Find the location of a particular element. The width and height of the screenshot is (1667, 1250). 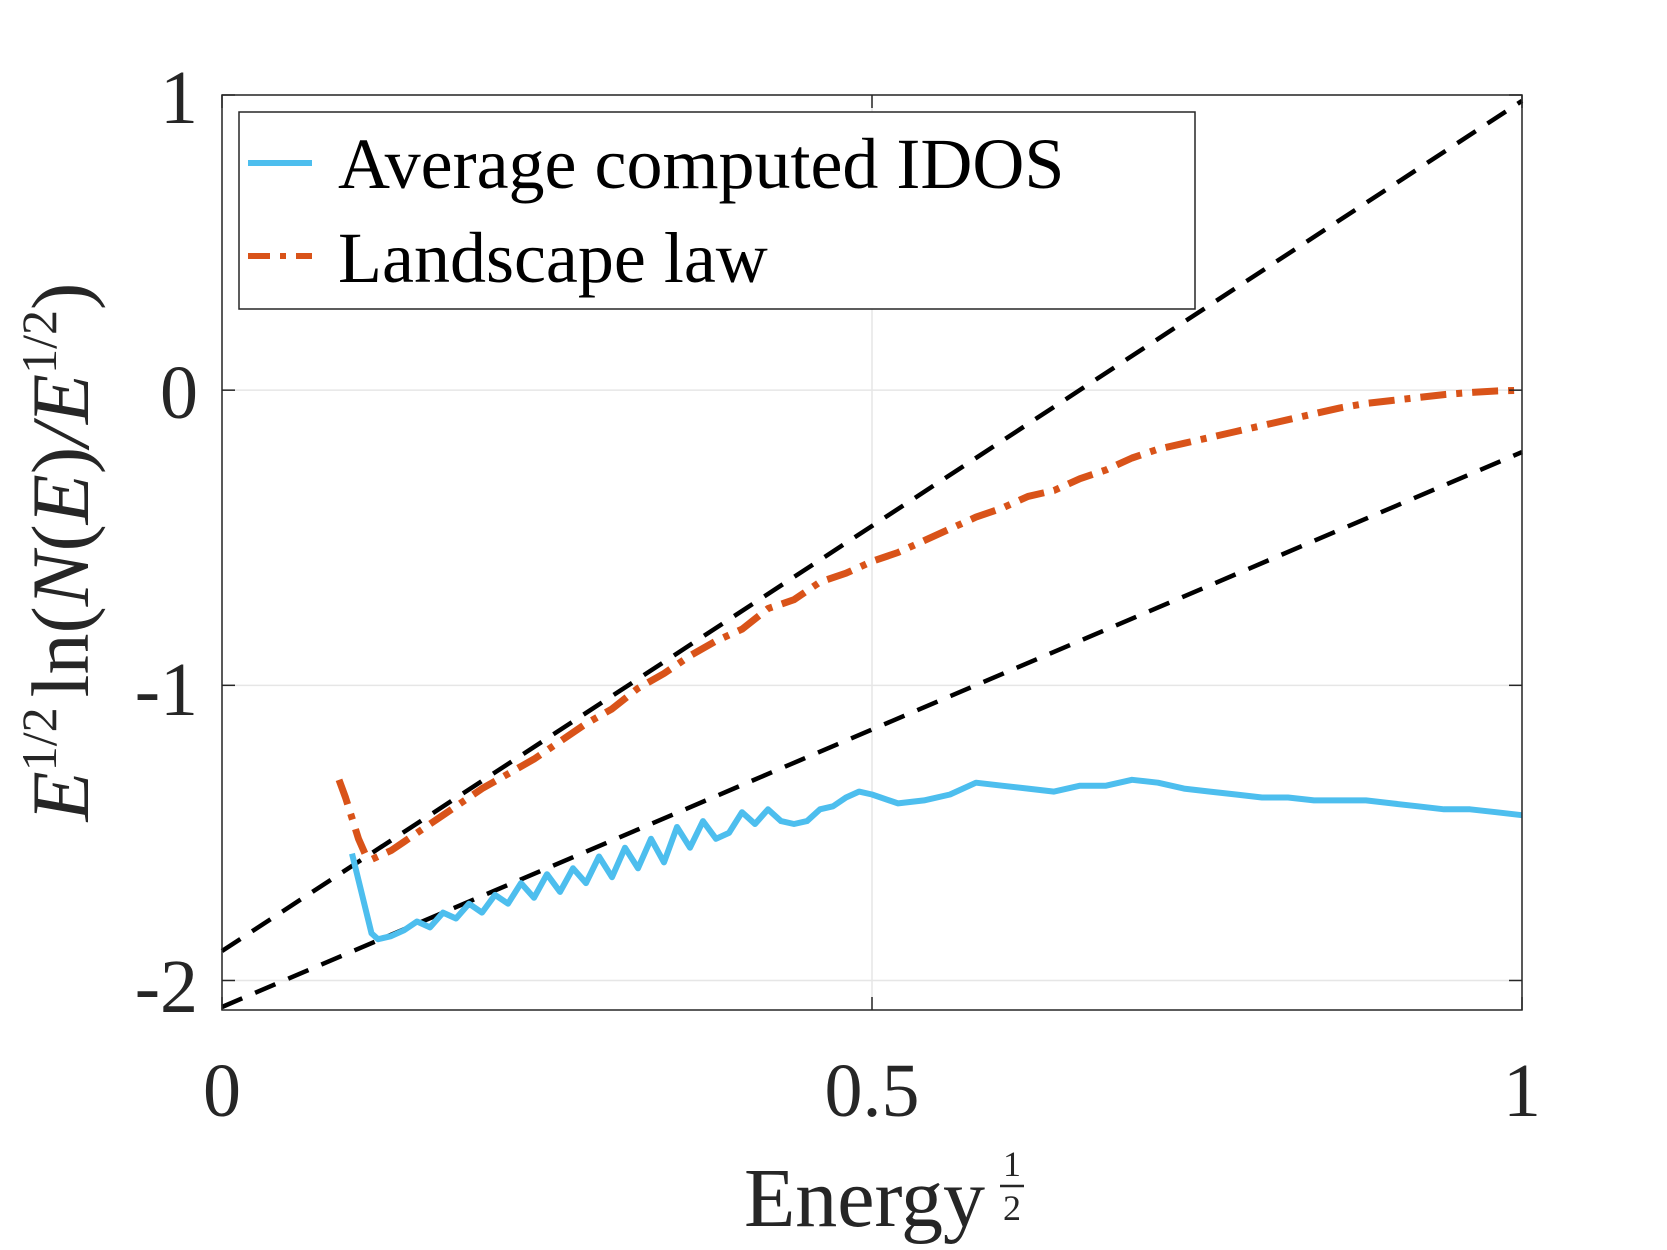

x-axis-label-exp-denominator: 2 is located at coordinates (1012, 1208).